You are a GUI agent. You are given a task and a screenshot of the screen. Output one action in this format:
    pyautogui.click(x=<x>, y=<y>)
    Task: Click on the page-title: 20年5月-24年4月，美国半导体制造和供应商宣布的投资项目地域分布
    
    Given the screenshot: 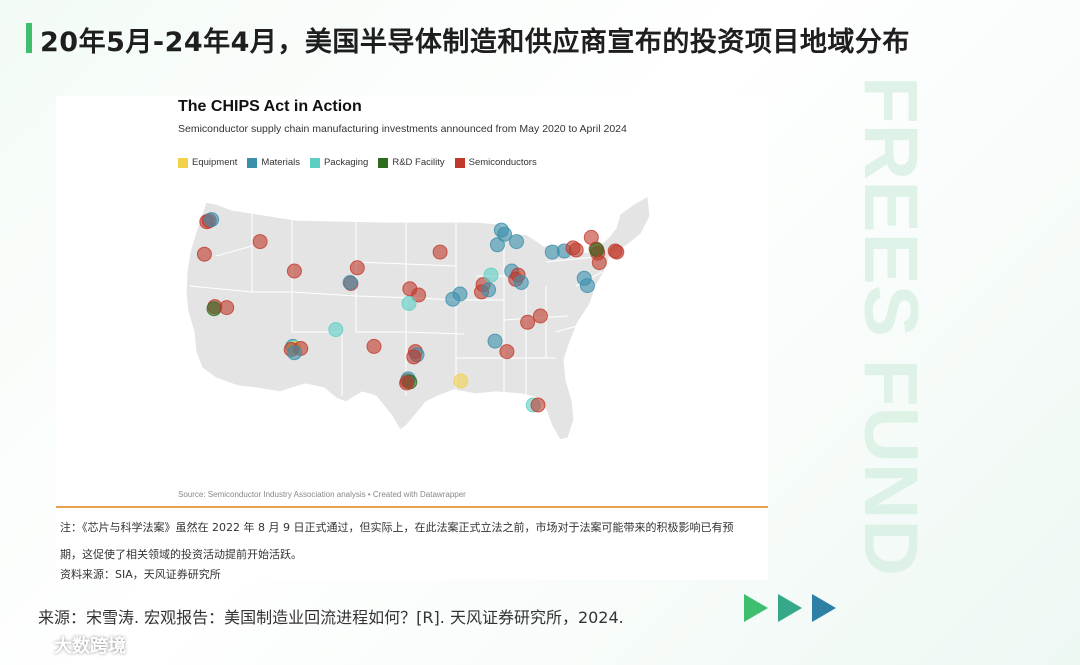 What is the action you would take?
    pyautogui.click(x=475, y=42)
    